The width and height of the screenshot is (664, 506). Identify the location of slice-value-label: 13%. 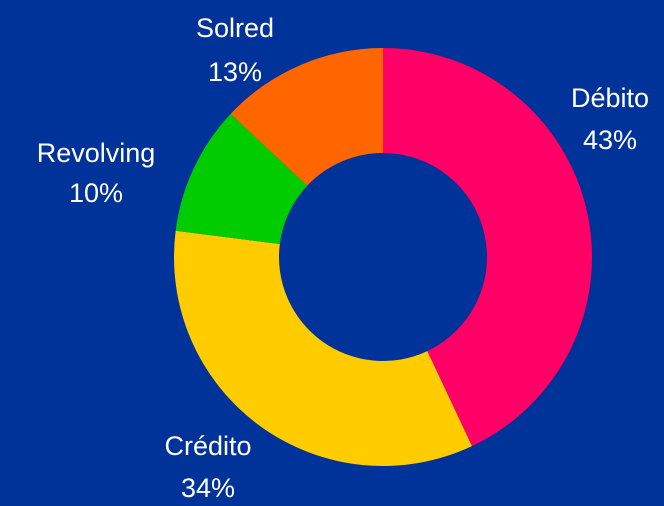
(235, 72).